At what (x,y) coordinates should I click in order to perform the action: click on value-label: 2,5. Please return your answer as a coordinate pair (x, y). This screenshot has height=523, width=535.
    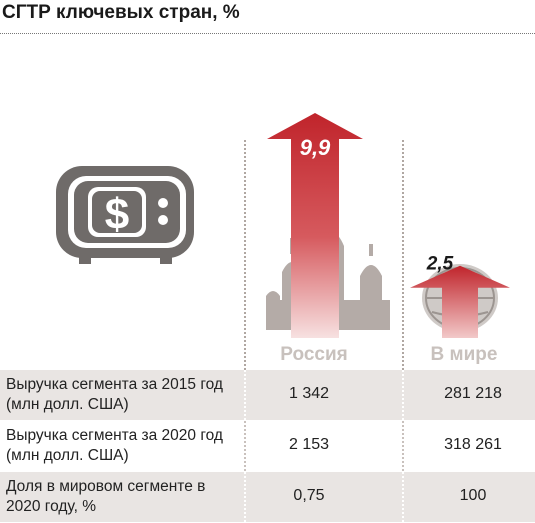
    Looking at the image, I should click on (440, 264).